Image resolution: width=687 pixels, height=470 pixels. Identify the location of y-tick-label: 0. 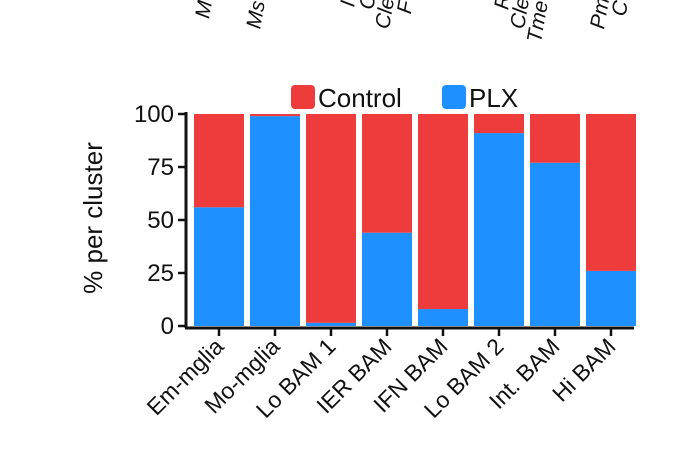
(167, 326).